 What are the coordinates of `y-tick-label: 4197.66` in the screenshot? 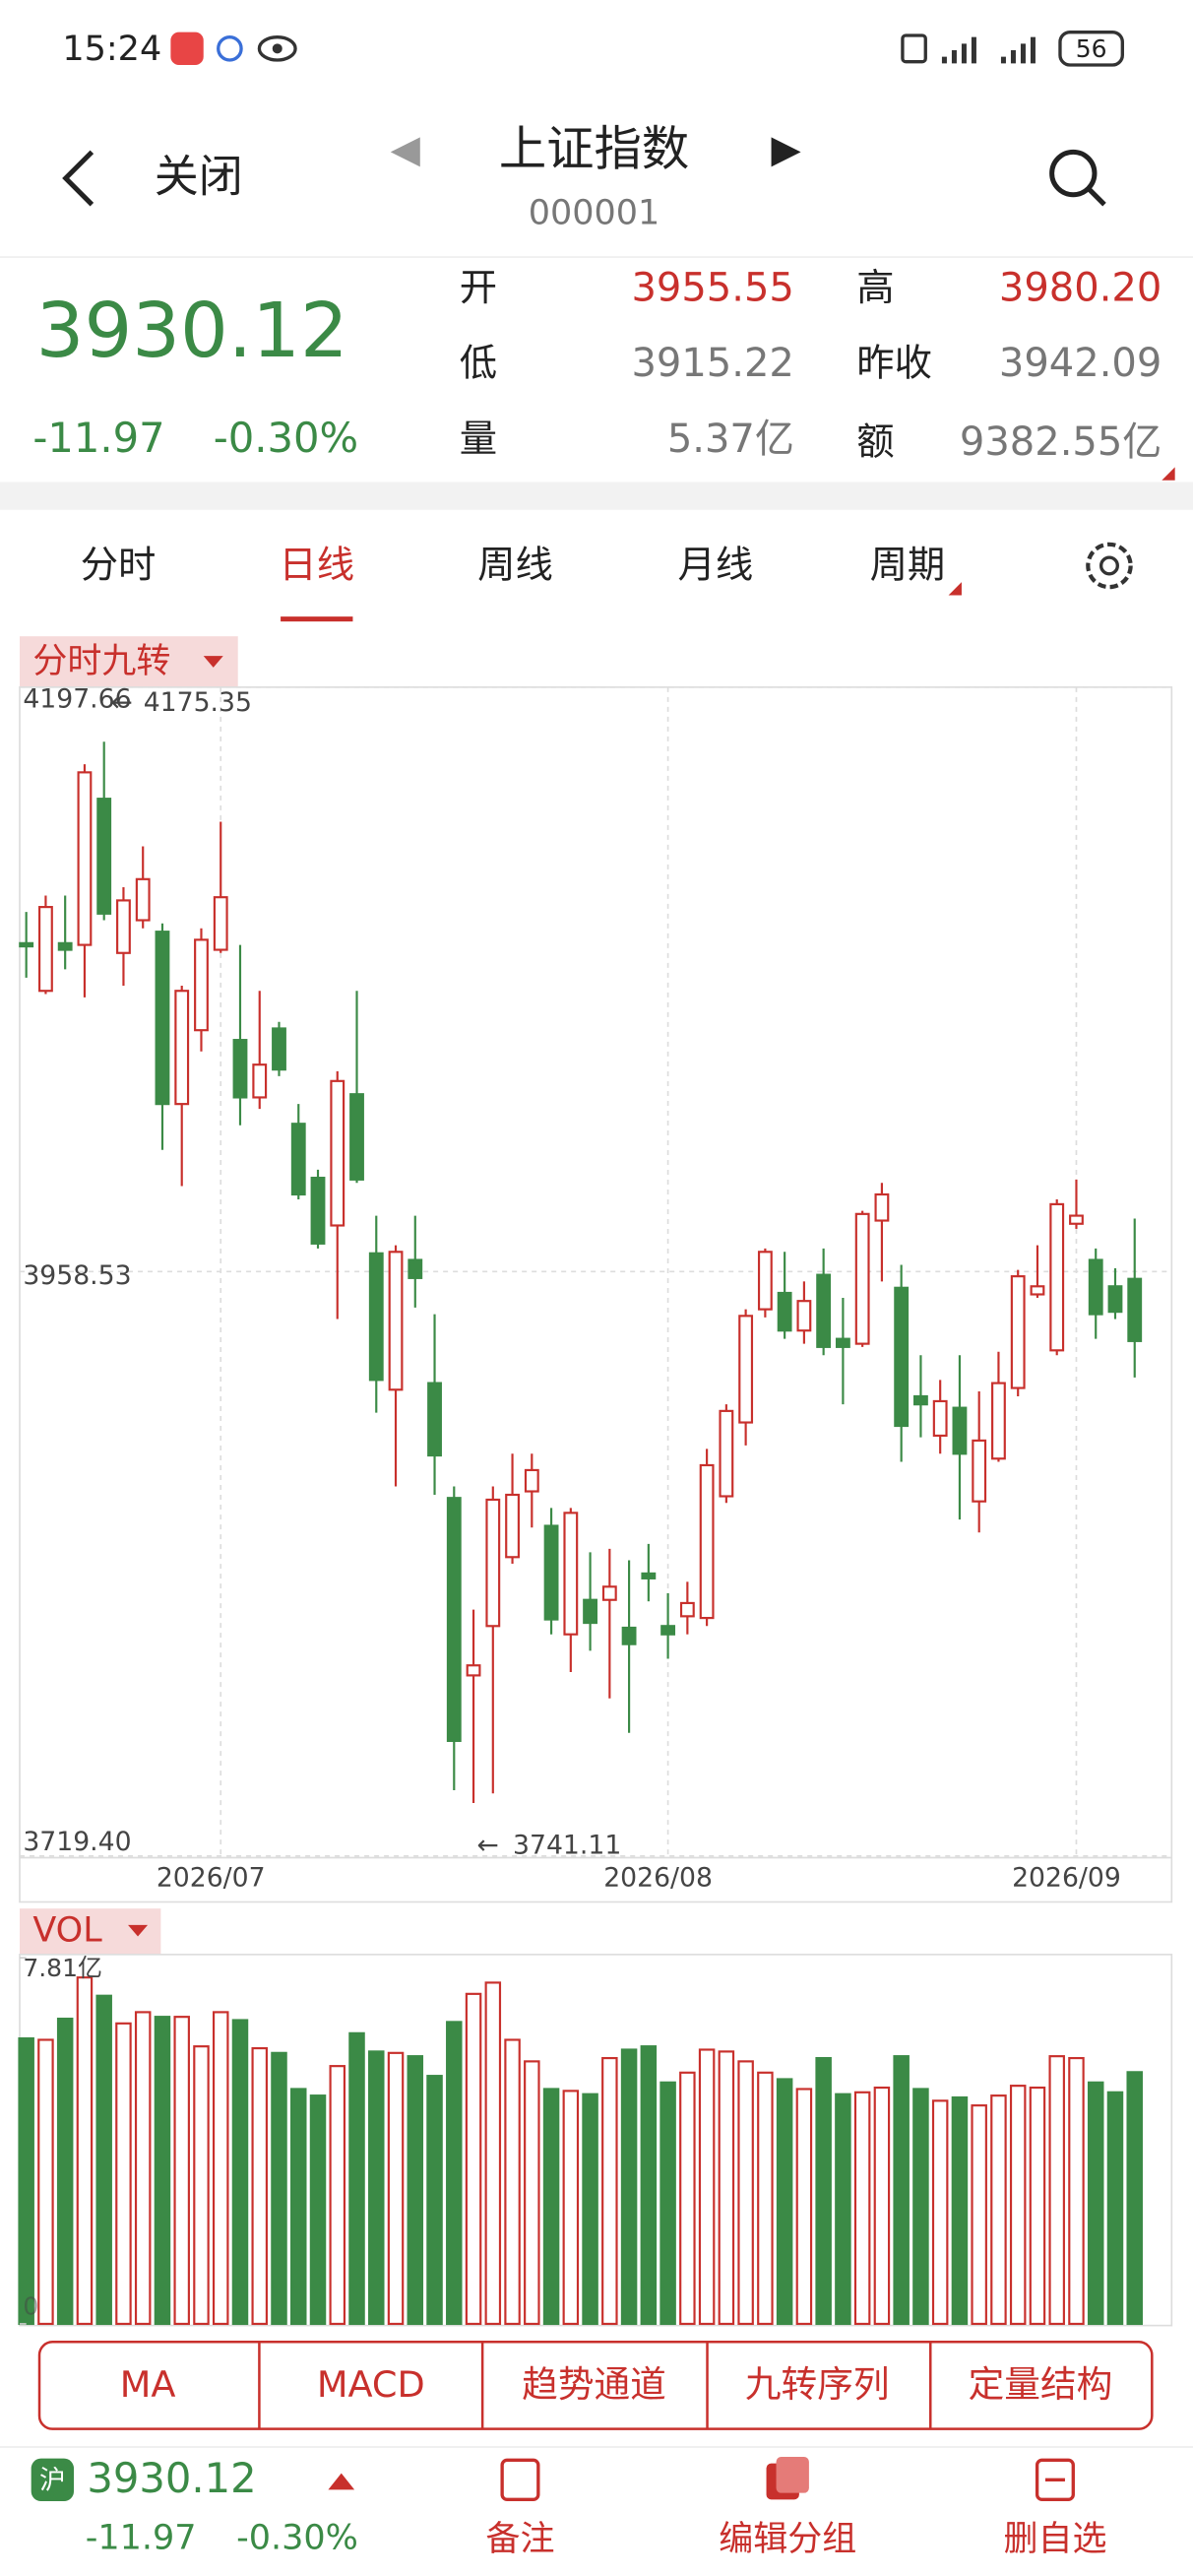 It's located at (77, 699).